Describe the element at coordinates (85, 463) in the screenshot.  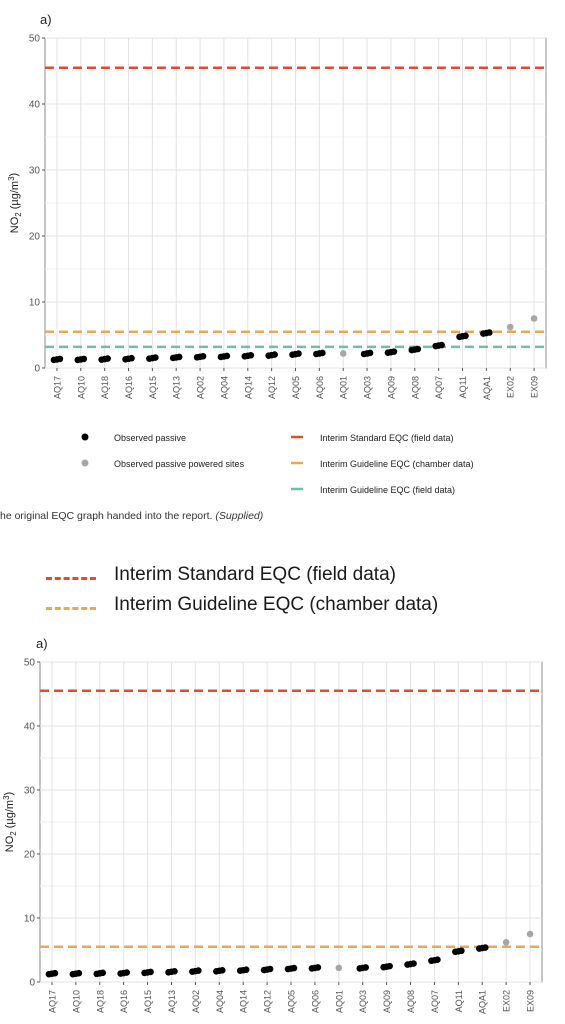
I see `legend-point-icon` at that location.